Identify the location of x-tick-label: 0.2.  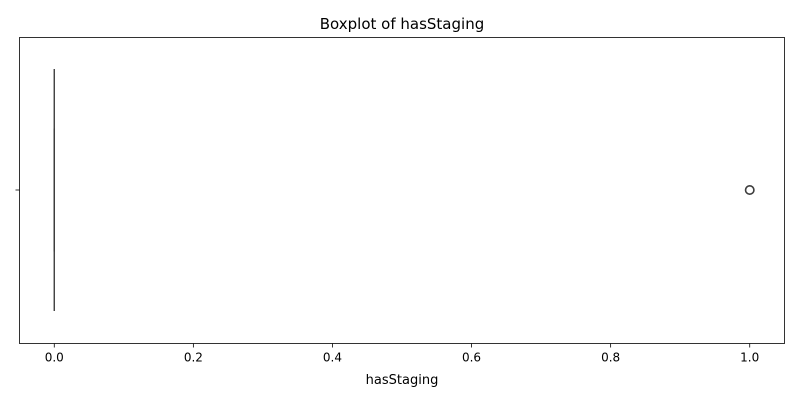
(193, 358).